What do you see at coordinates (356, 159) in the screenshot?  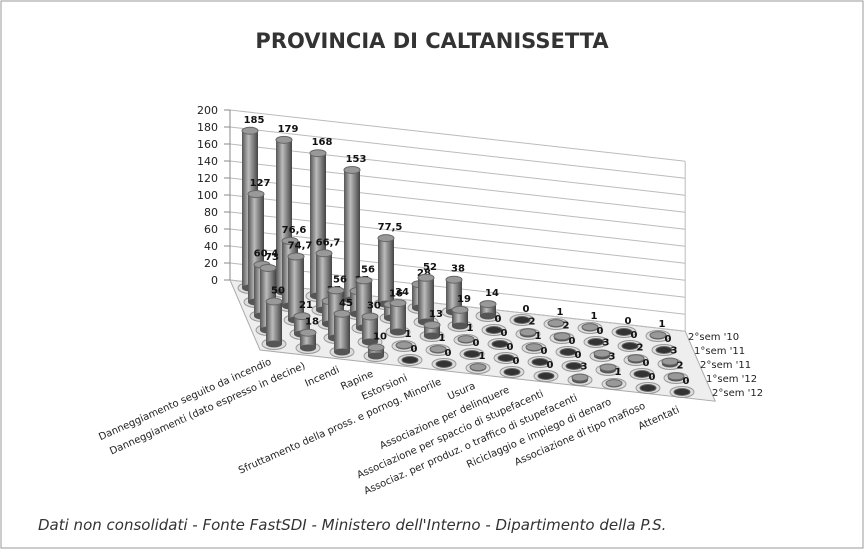 I see `data-label: 153` at bounding box center [356, 159].